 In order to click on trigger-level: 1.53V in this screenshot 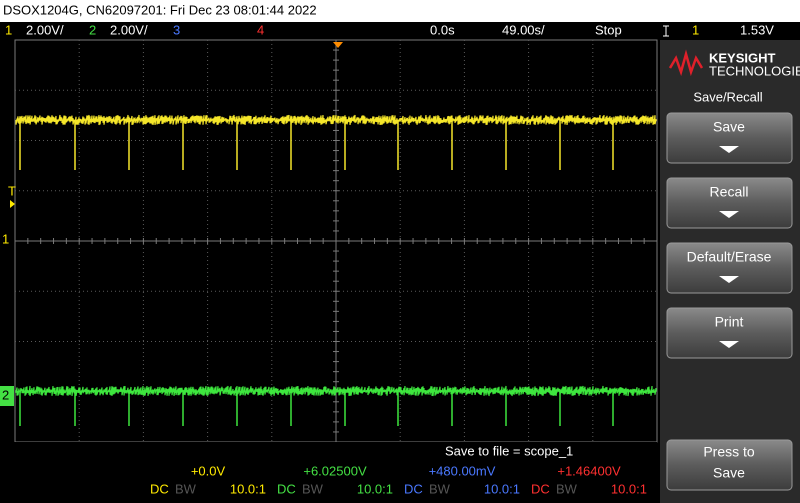, I will do `click(757, 29)`.